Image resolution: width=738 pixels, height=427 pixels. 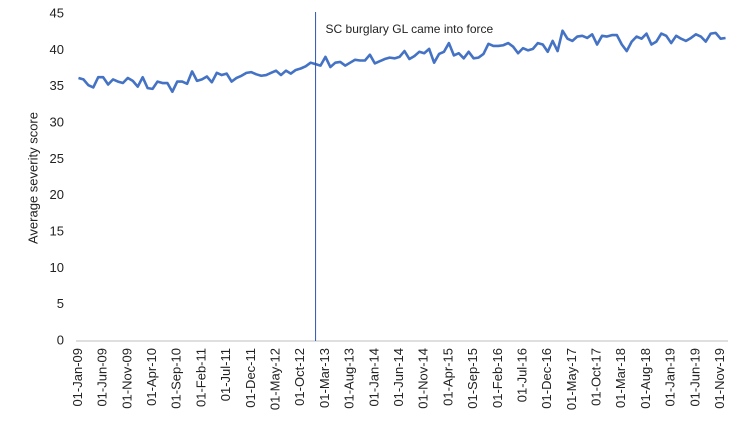 What do you see at coordinates (410, 29) in the screenshot?
I see `annotation-text: SC burglary GL came into force` at bounding box center [410, 29].